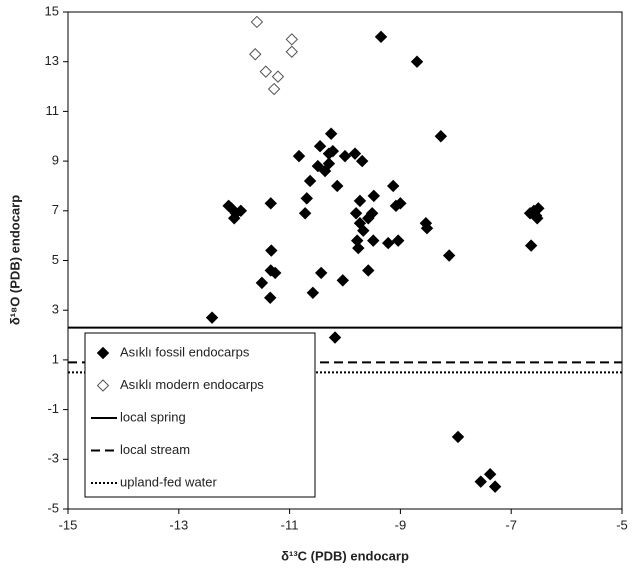  I want to click on x-tick-label: -5, so click(622, 524).